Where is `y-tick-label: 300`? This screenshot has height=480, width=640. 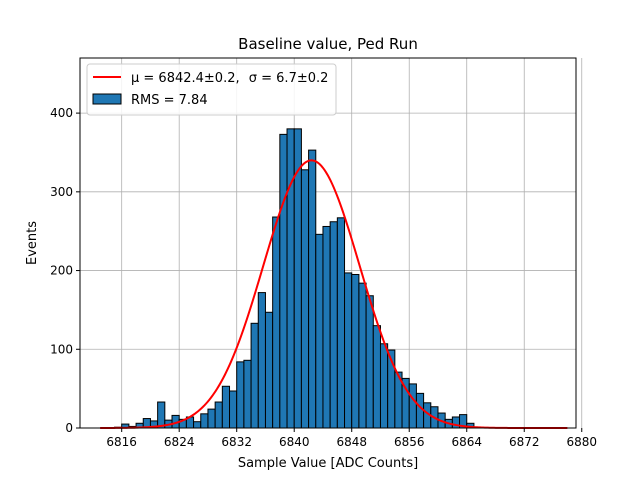
y-tick-label: 300 is located at coordinates (61, 192).